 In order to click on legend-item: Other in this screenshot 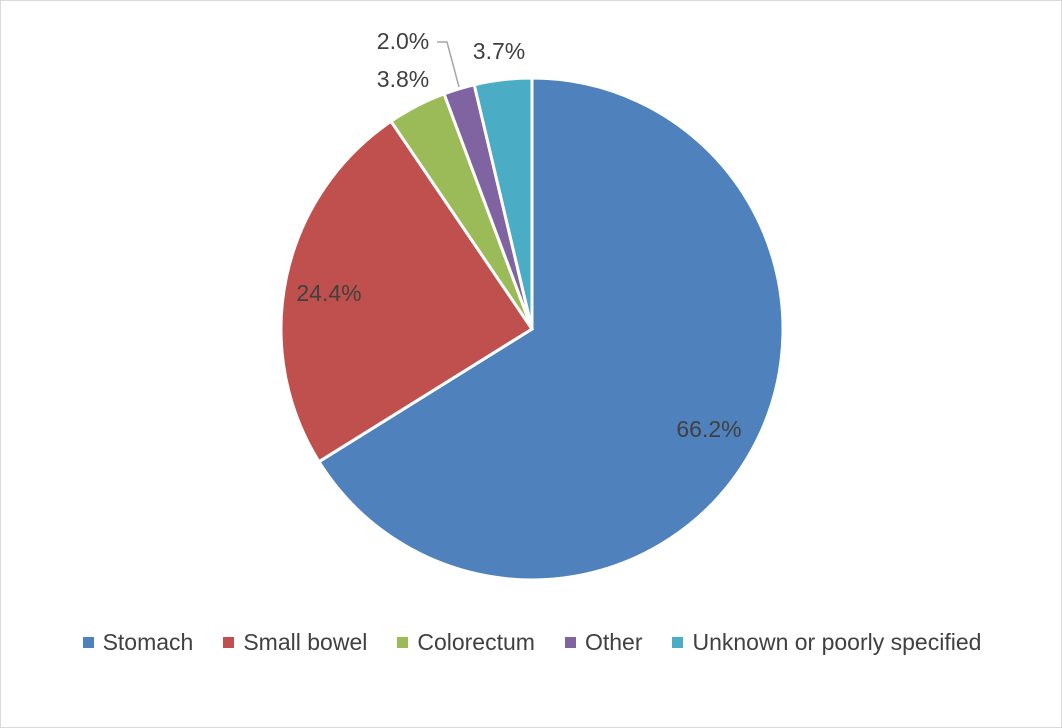, I will do `click(603, 642)`.